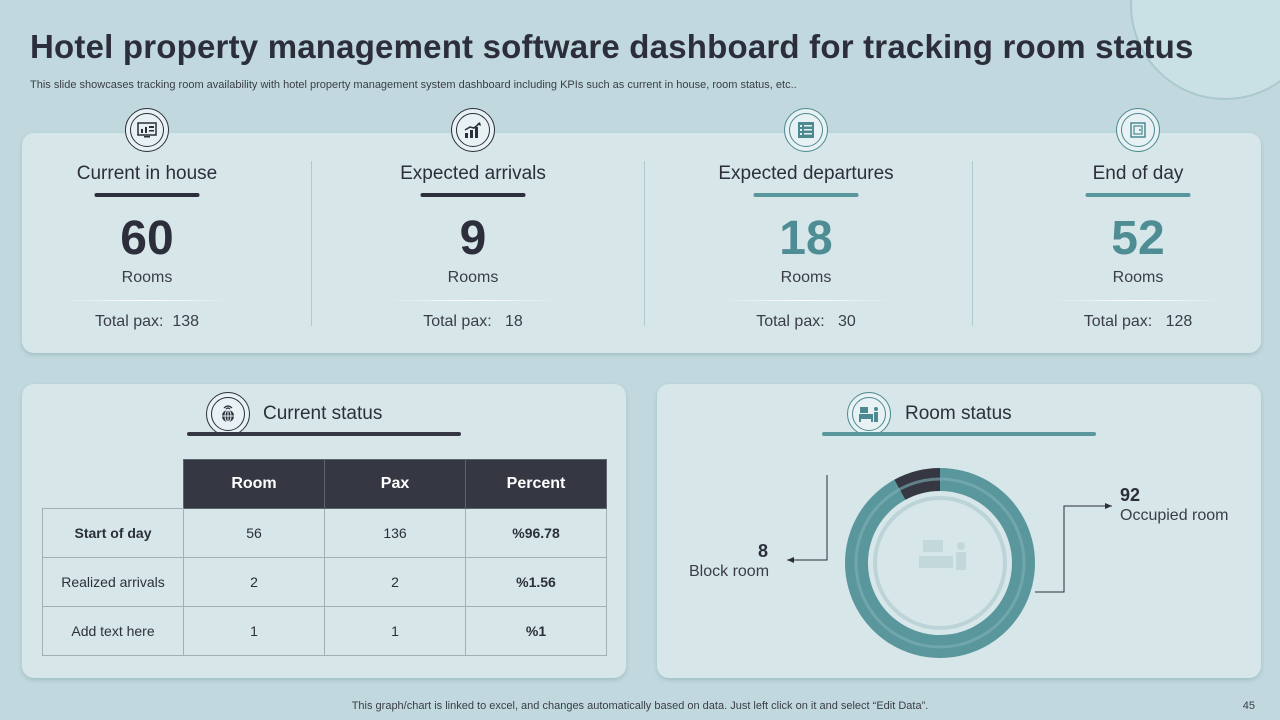  What do you see at coordinates (473, 130) in the screenshot?
I see `growth-chart-icon` at bounding box center [473, 130].